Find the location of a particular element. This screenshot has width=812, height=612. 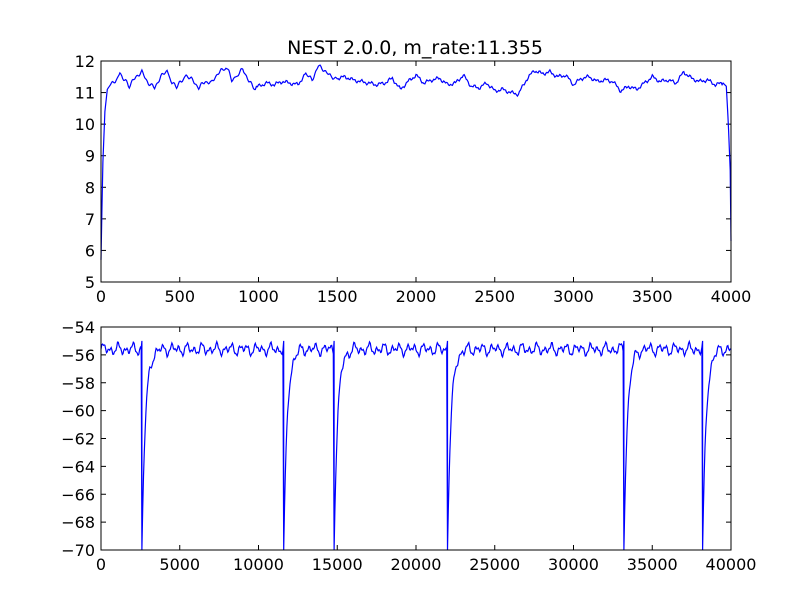

x-tick-label: 15000 is located at coordinates (337, 564).